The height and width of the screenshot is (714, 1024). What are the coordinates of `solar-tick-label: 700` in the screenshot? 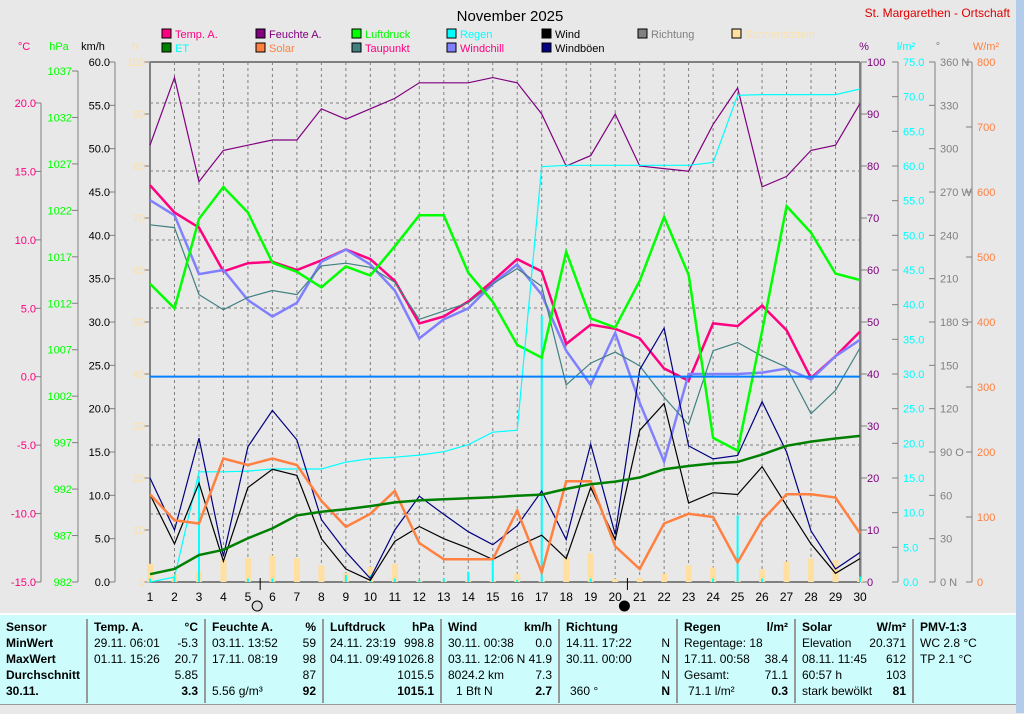 It's located at (986, 128).